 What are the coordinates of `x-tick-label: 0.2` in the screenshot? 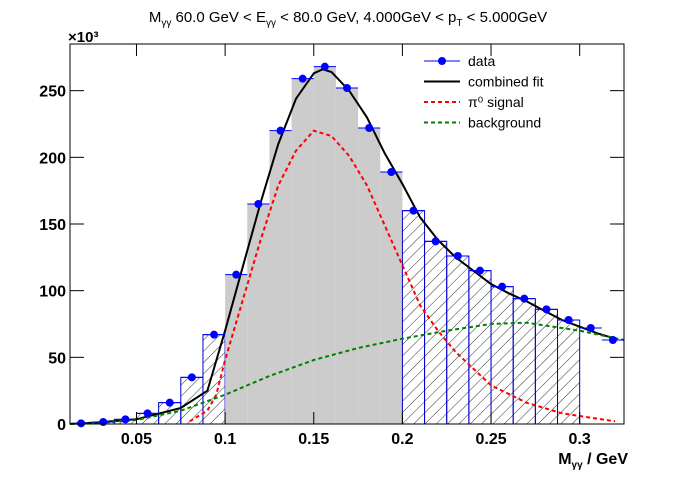 It's located at (402, 439).